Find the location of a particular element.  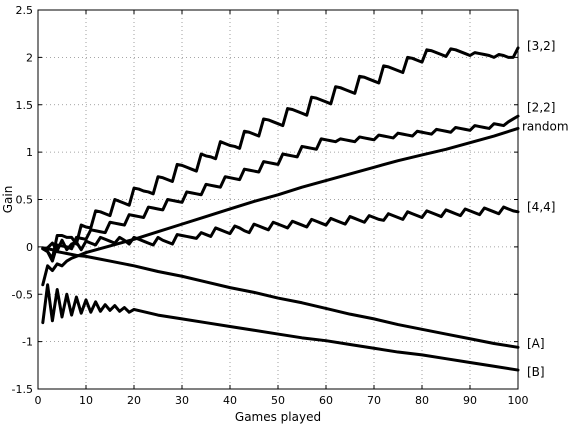

y-tick-label: 0.5 is located at coordinates (25, 200).